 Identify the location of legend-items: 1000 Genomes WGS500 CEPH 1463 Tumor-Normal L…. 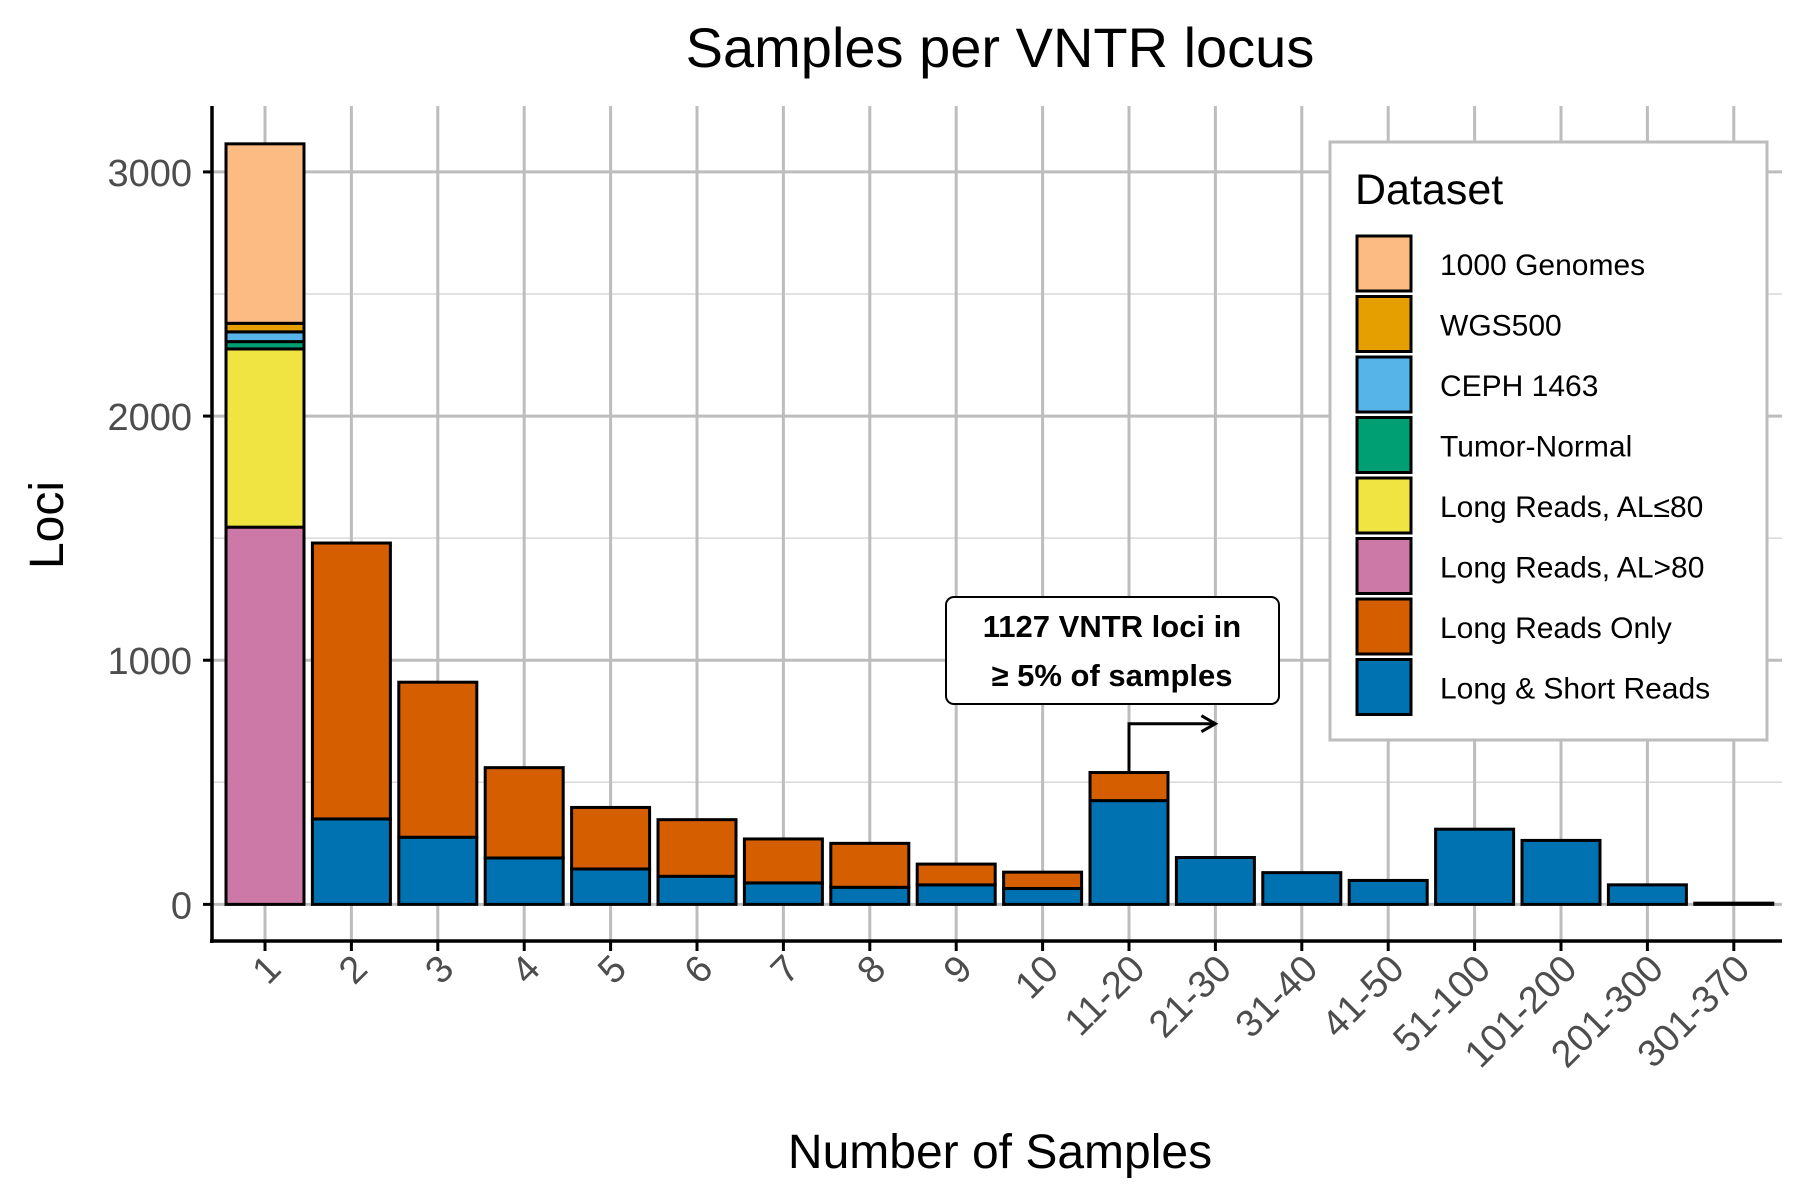
(1532, 475).